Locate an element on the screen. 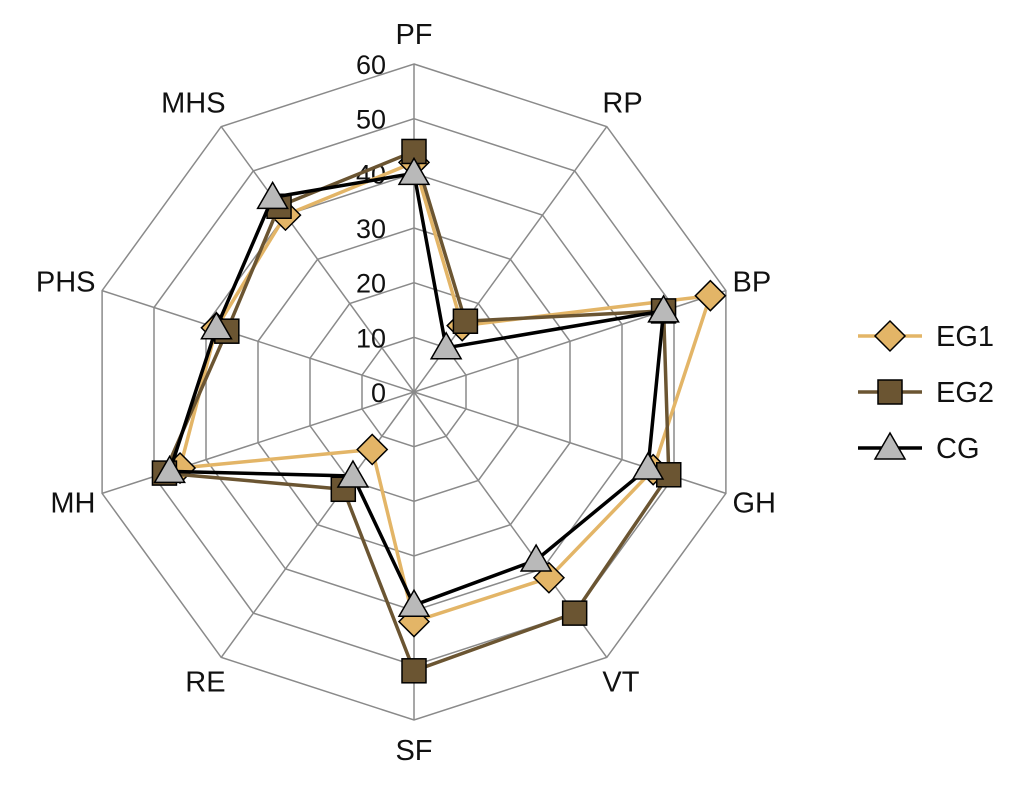  axis-label-sf: SF is located at coordinates (413, 751).